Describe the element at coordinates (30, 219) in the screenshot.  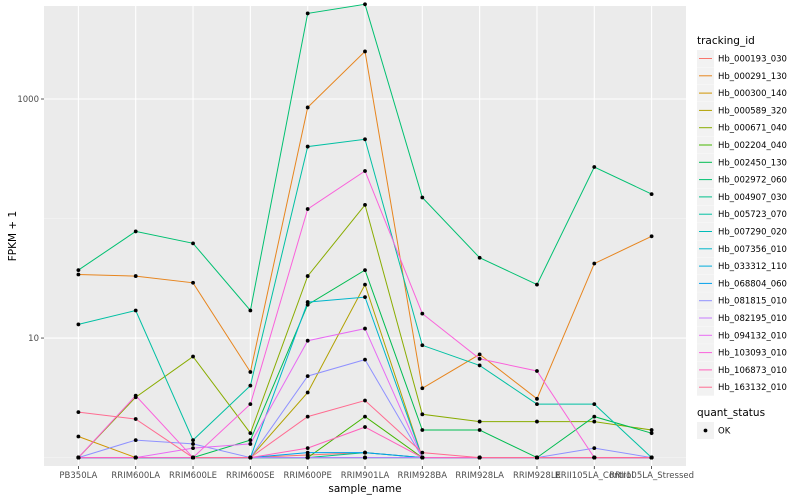
I see `y-axis: 10 1000` at that location.